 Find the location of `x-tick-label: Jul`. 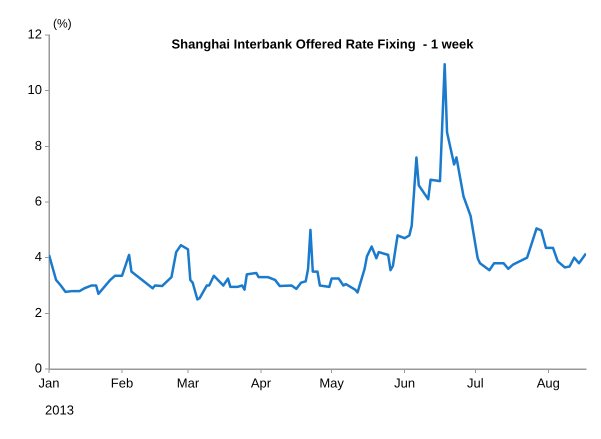

x-tick-label: Jul is located at coordinates (475, 382).